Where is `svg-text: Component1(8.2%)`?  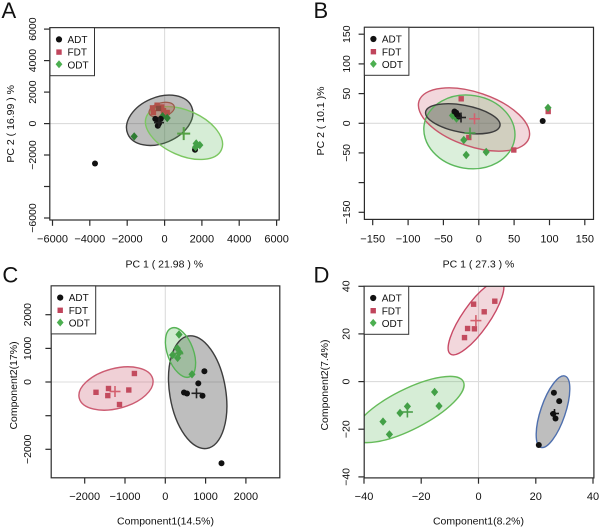
svg-text: Component1(8.2%) is located at coordinates (478, 522).